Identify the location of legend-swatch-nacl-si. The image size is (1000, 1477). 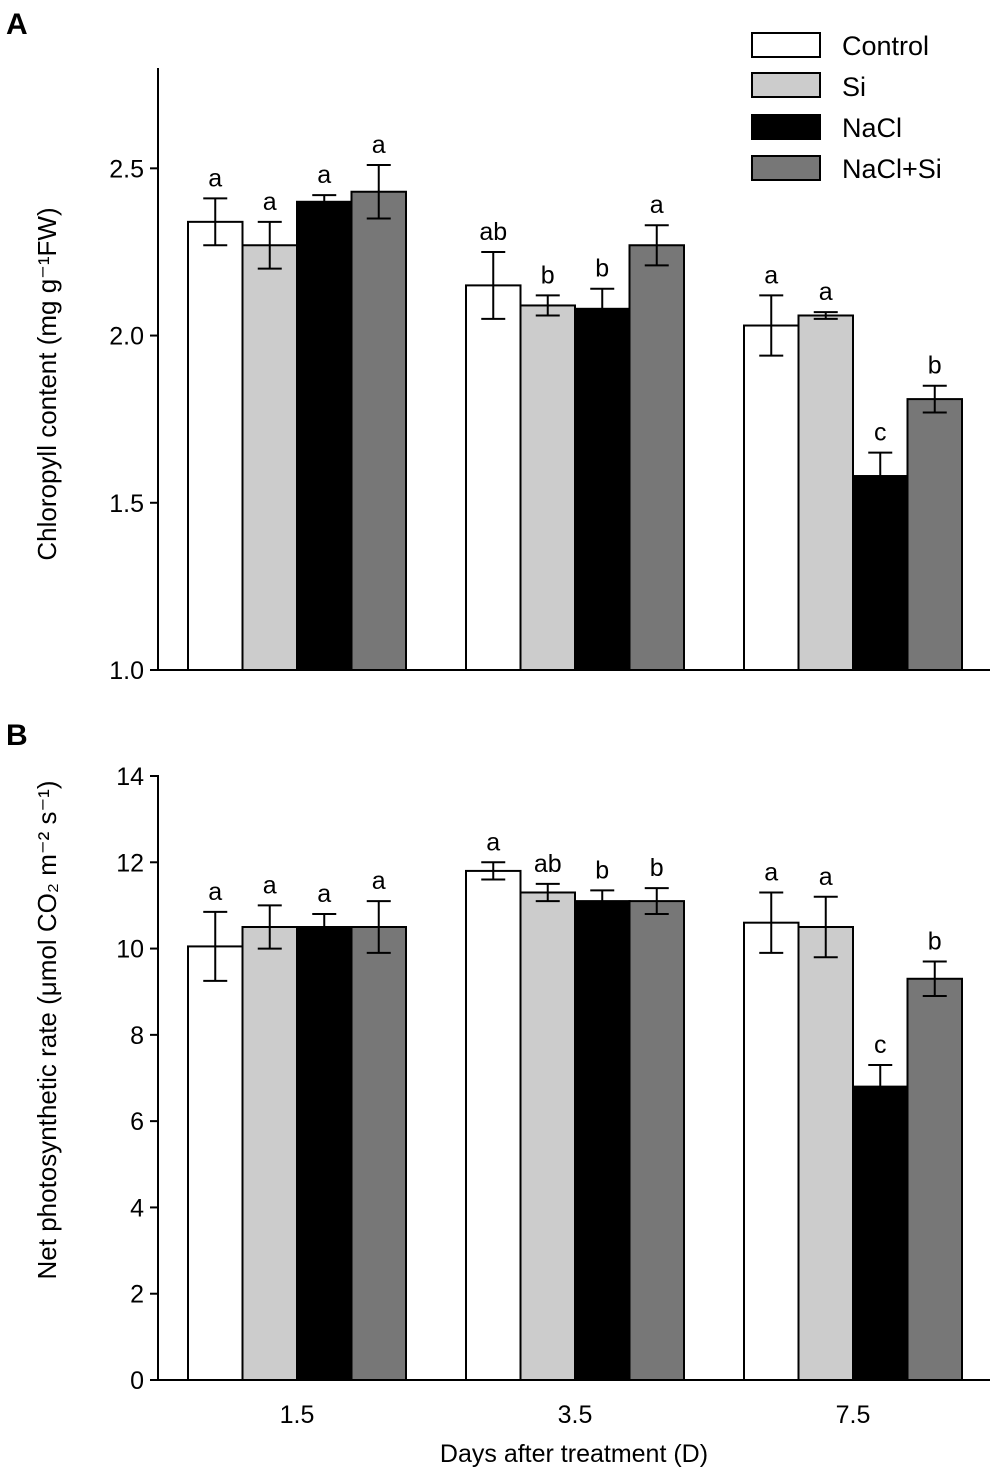
(786, 168).